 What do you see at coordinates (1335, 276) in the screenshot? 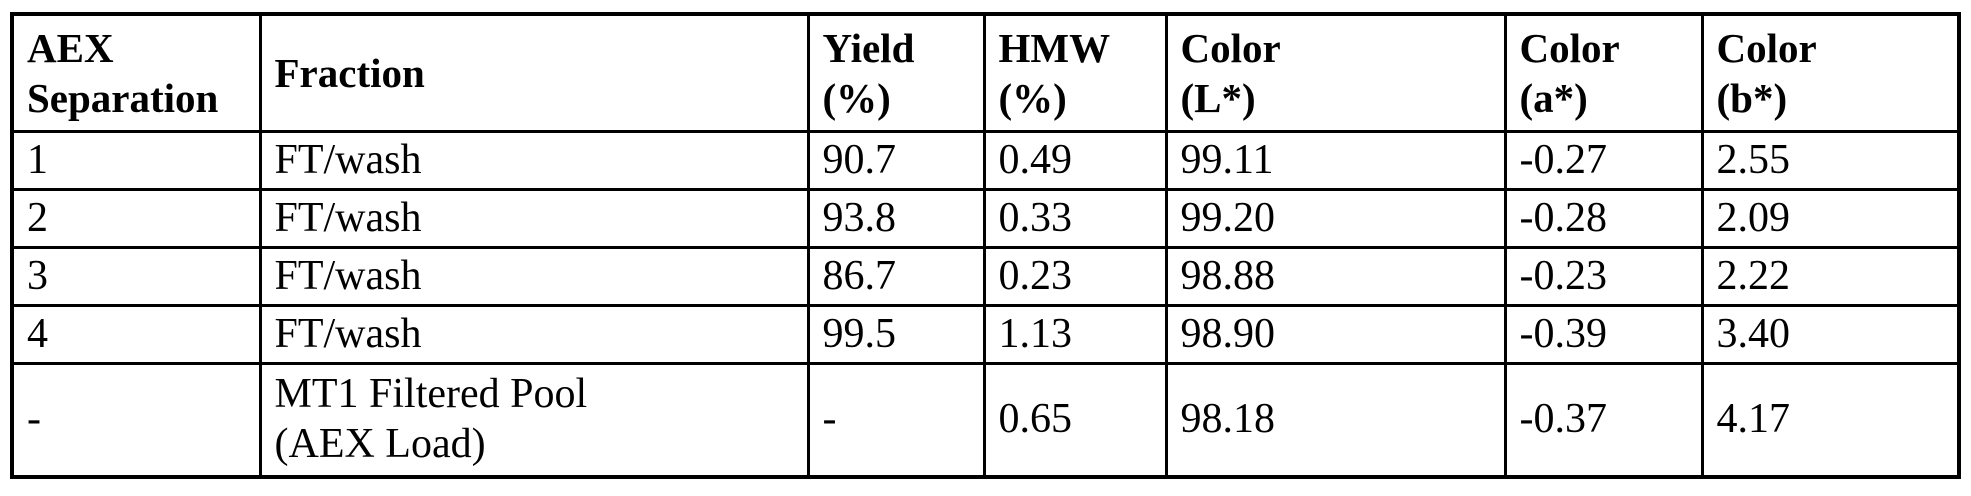
I see `cell-color-lstar: 98.88` at bounding box center [1335, 276].